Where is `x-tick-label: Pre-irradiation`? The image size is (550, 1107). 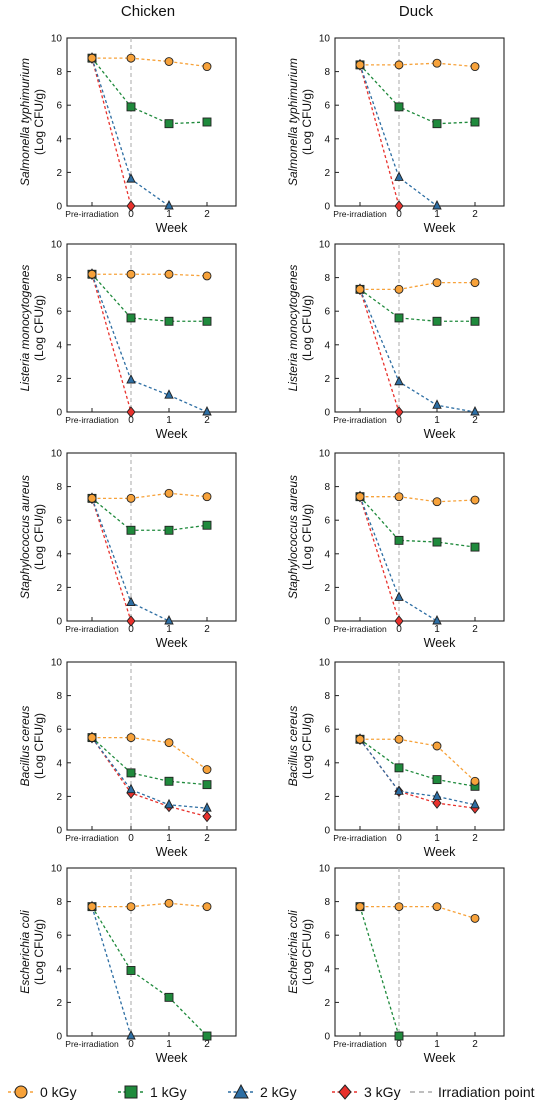 x-tick-label: Pre-irradiation is located at coordinates (92, 420).